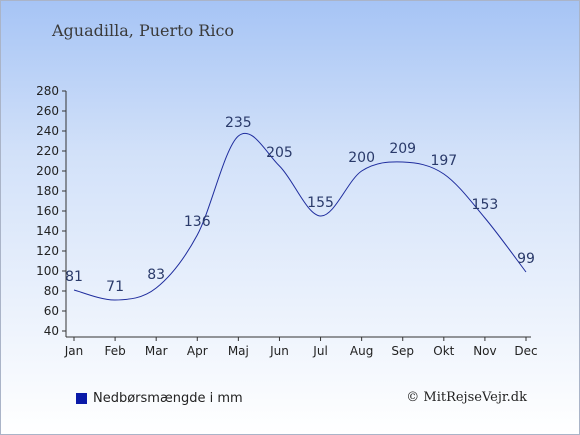 This screenshot has width=580, height=435. I want to click on y-tick-label: 180, so click(47, 191).